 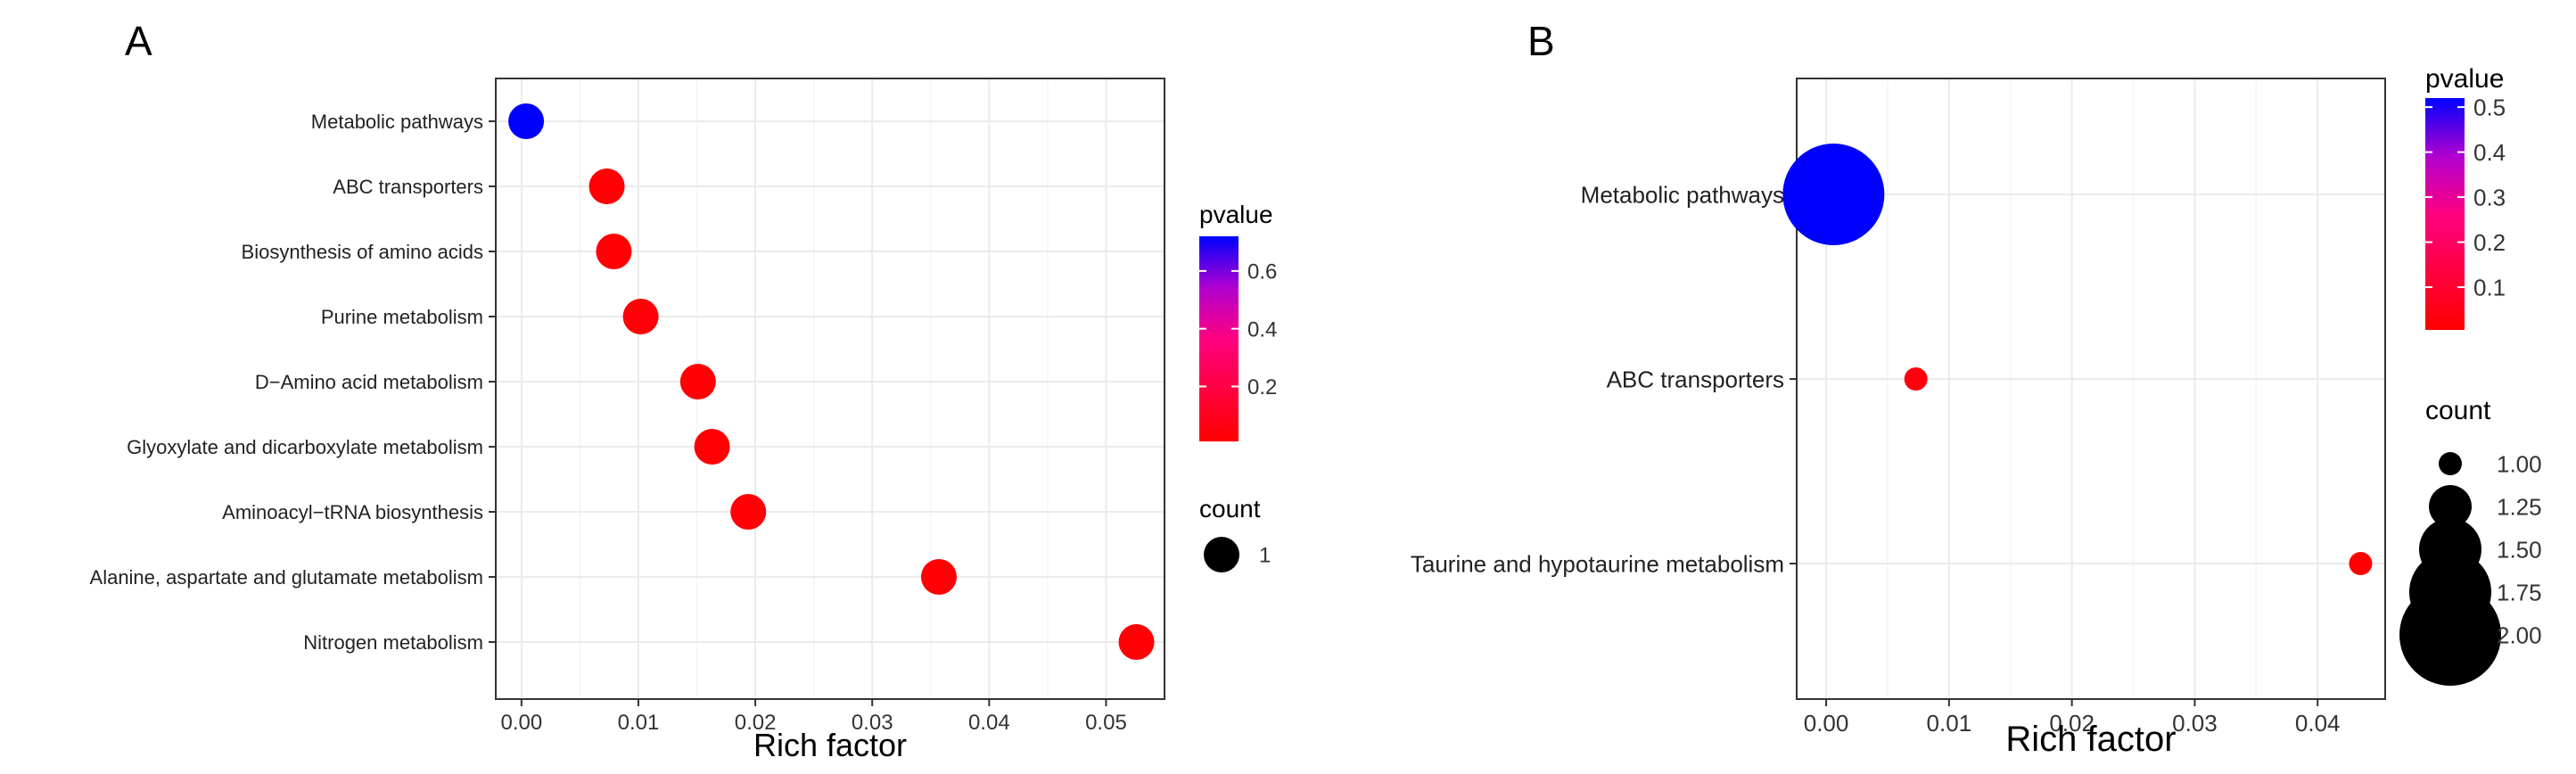 I want to click on size-legend-label: 1.75, so click(x=2519, y=592).